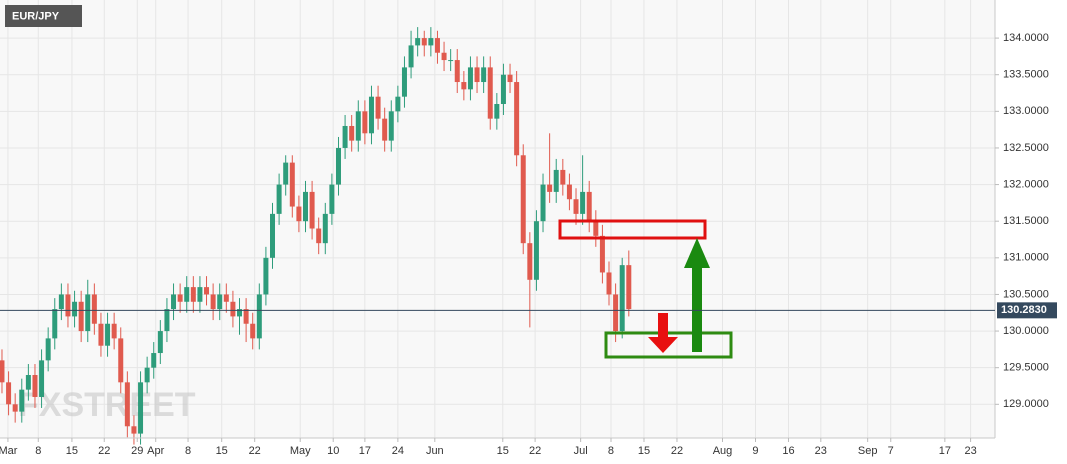 Image resolution: width=1067 pixels, height=464 pixels. Describe the element at coordinates (1026, 184) in the screenshot. I see `y-tick-label: 132.0000` at that location.